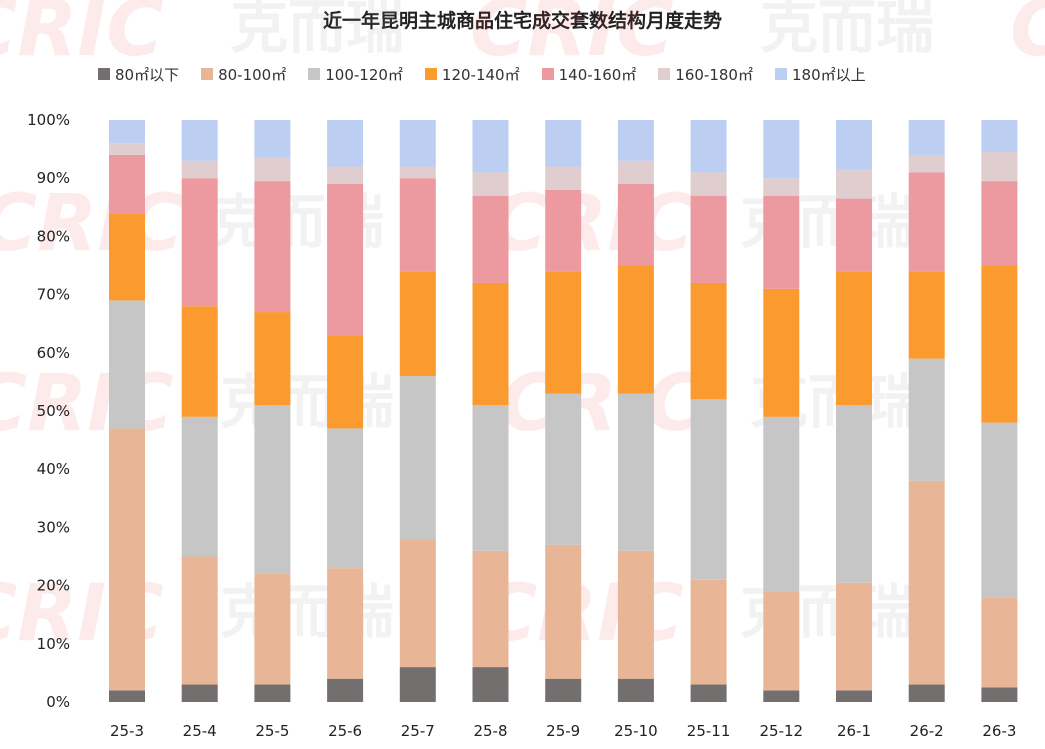 The height and width of the screenshot is (749, 1045). I want to click on legend-item: 80-100㎡, so click(243, 74).